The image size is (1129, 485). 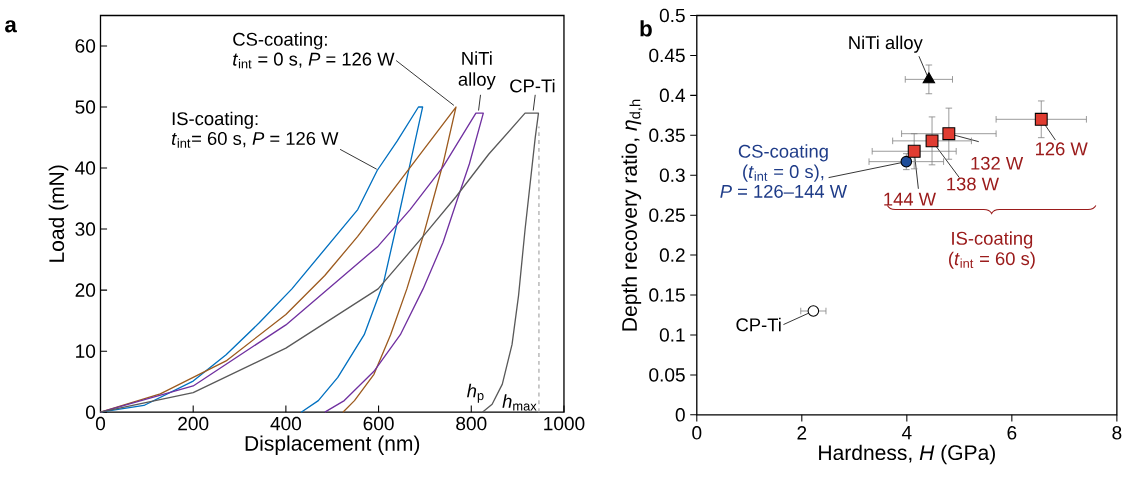 What do you see at coordinates (646, 28) in the screenshot?
I see `chart-title: b` at bounding box center [646, 28].